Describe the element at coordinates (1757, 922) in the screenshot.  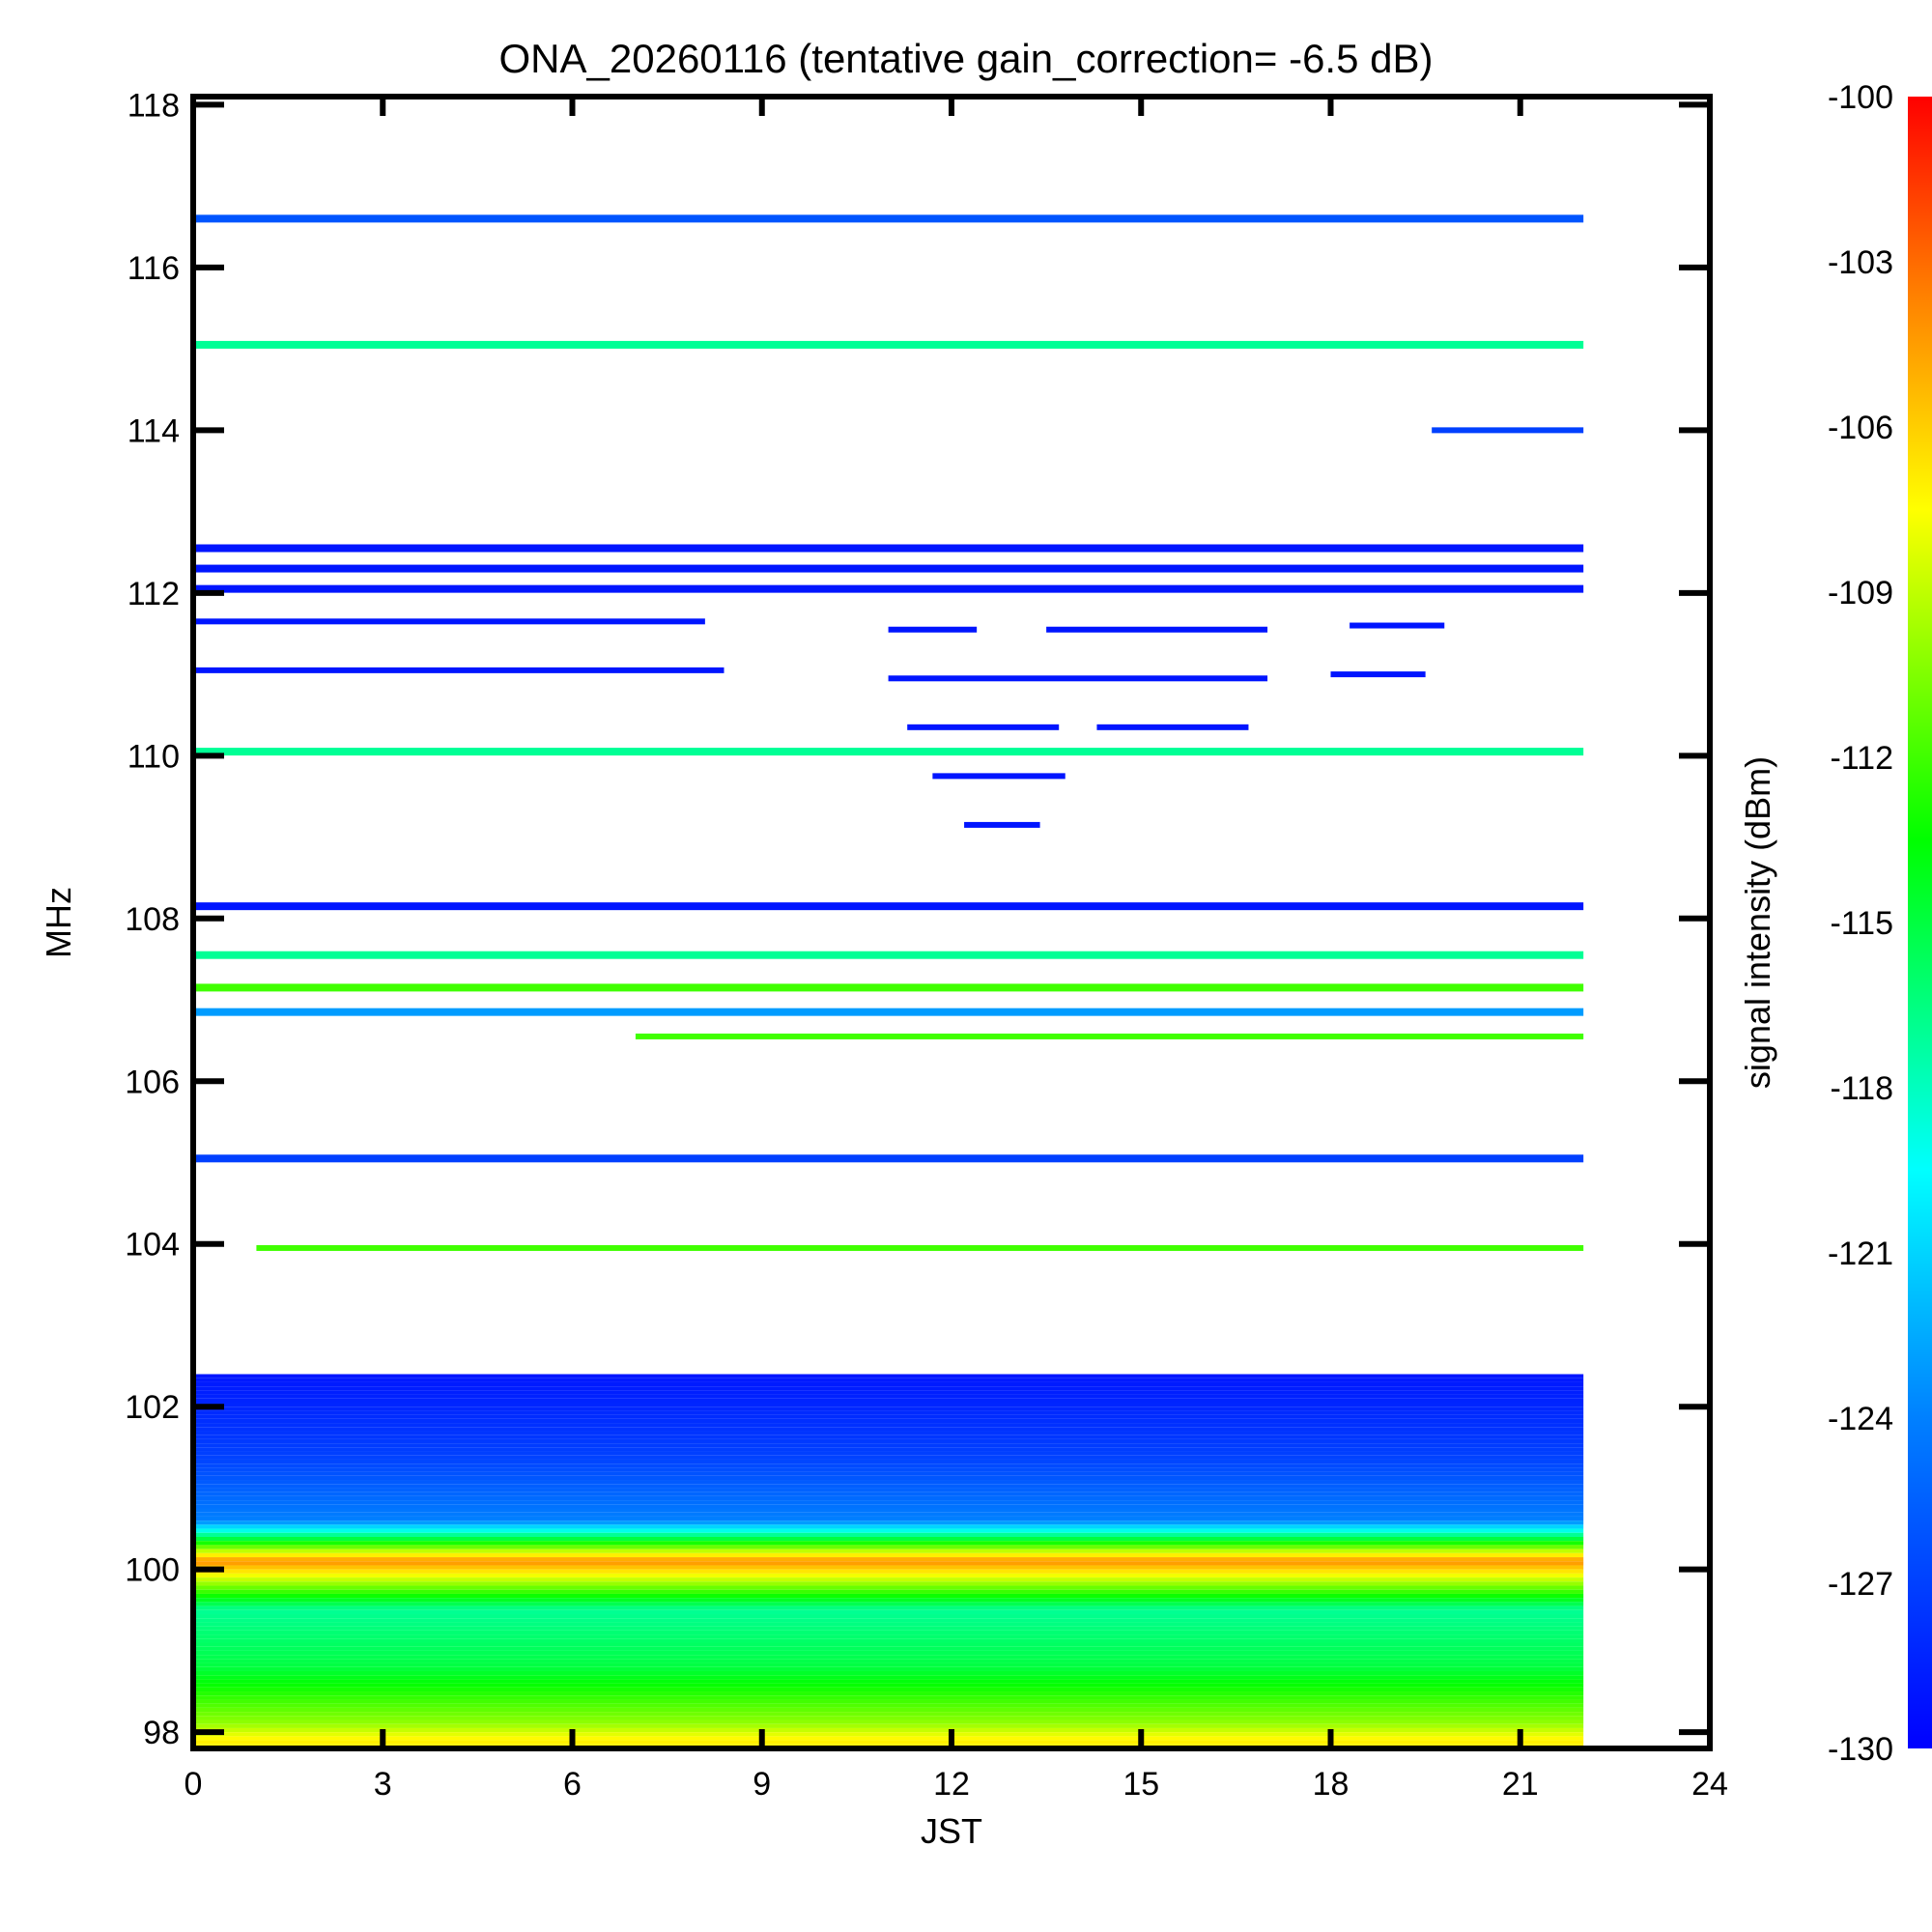
I see `colorbar-label: signal intensity (dBm)` at that location.